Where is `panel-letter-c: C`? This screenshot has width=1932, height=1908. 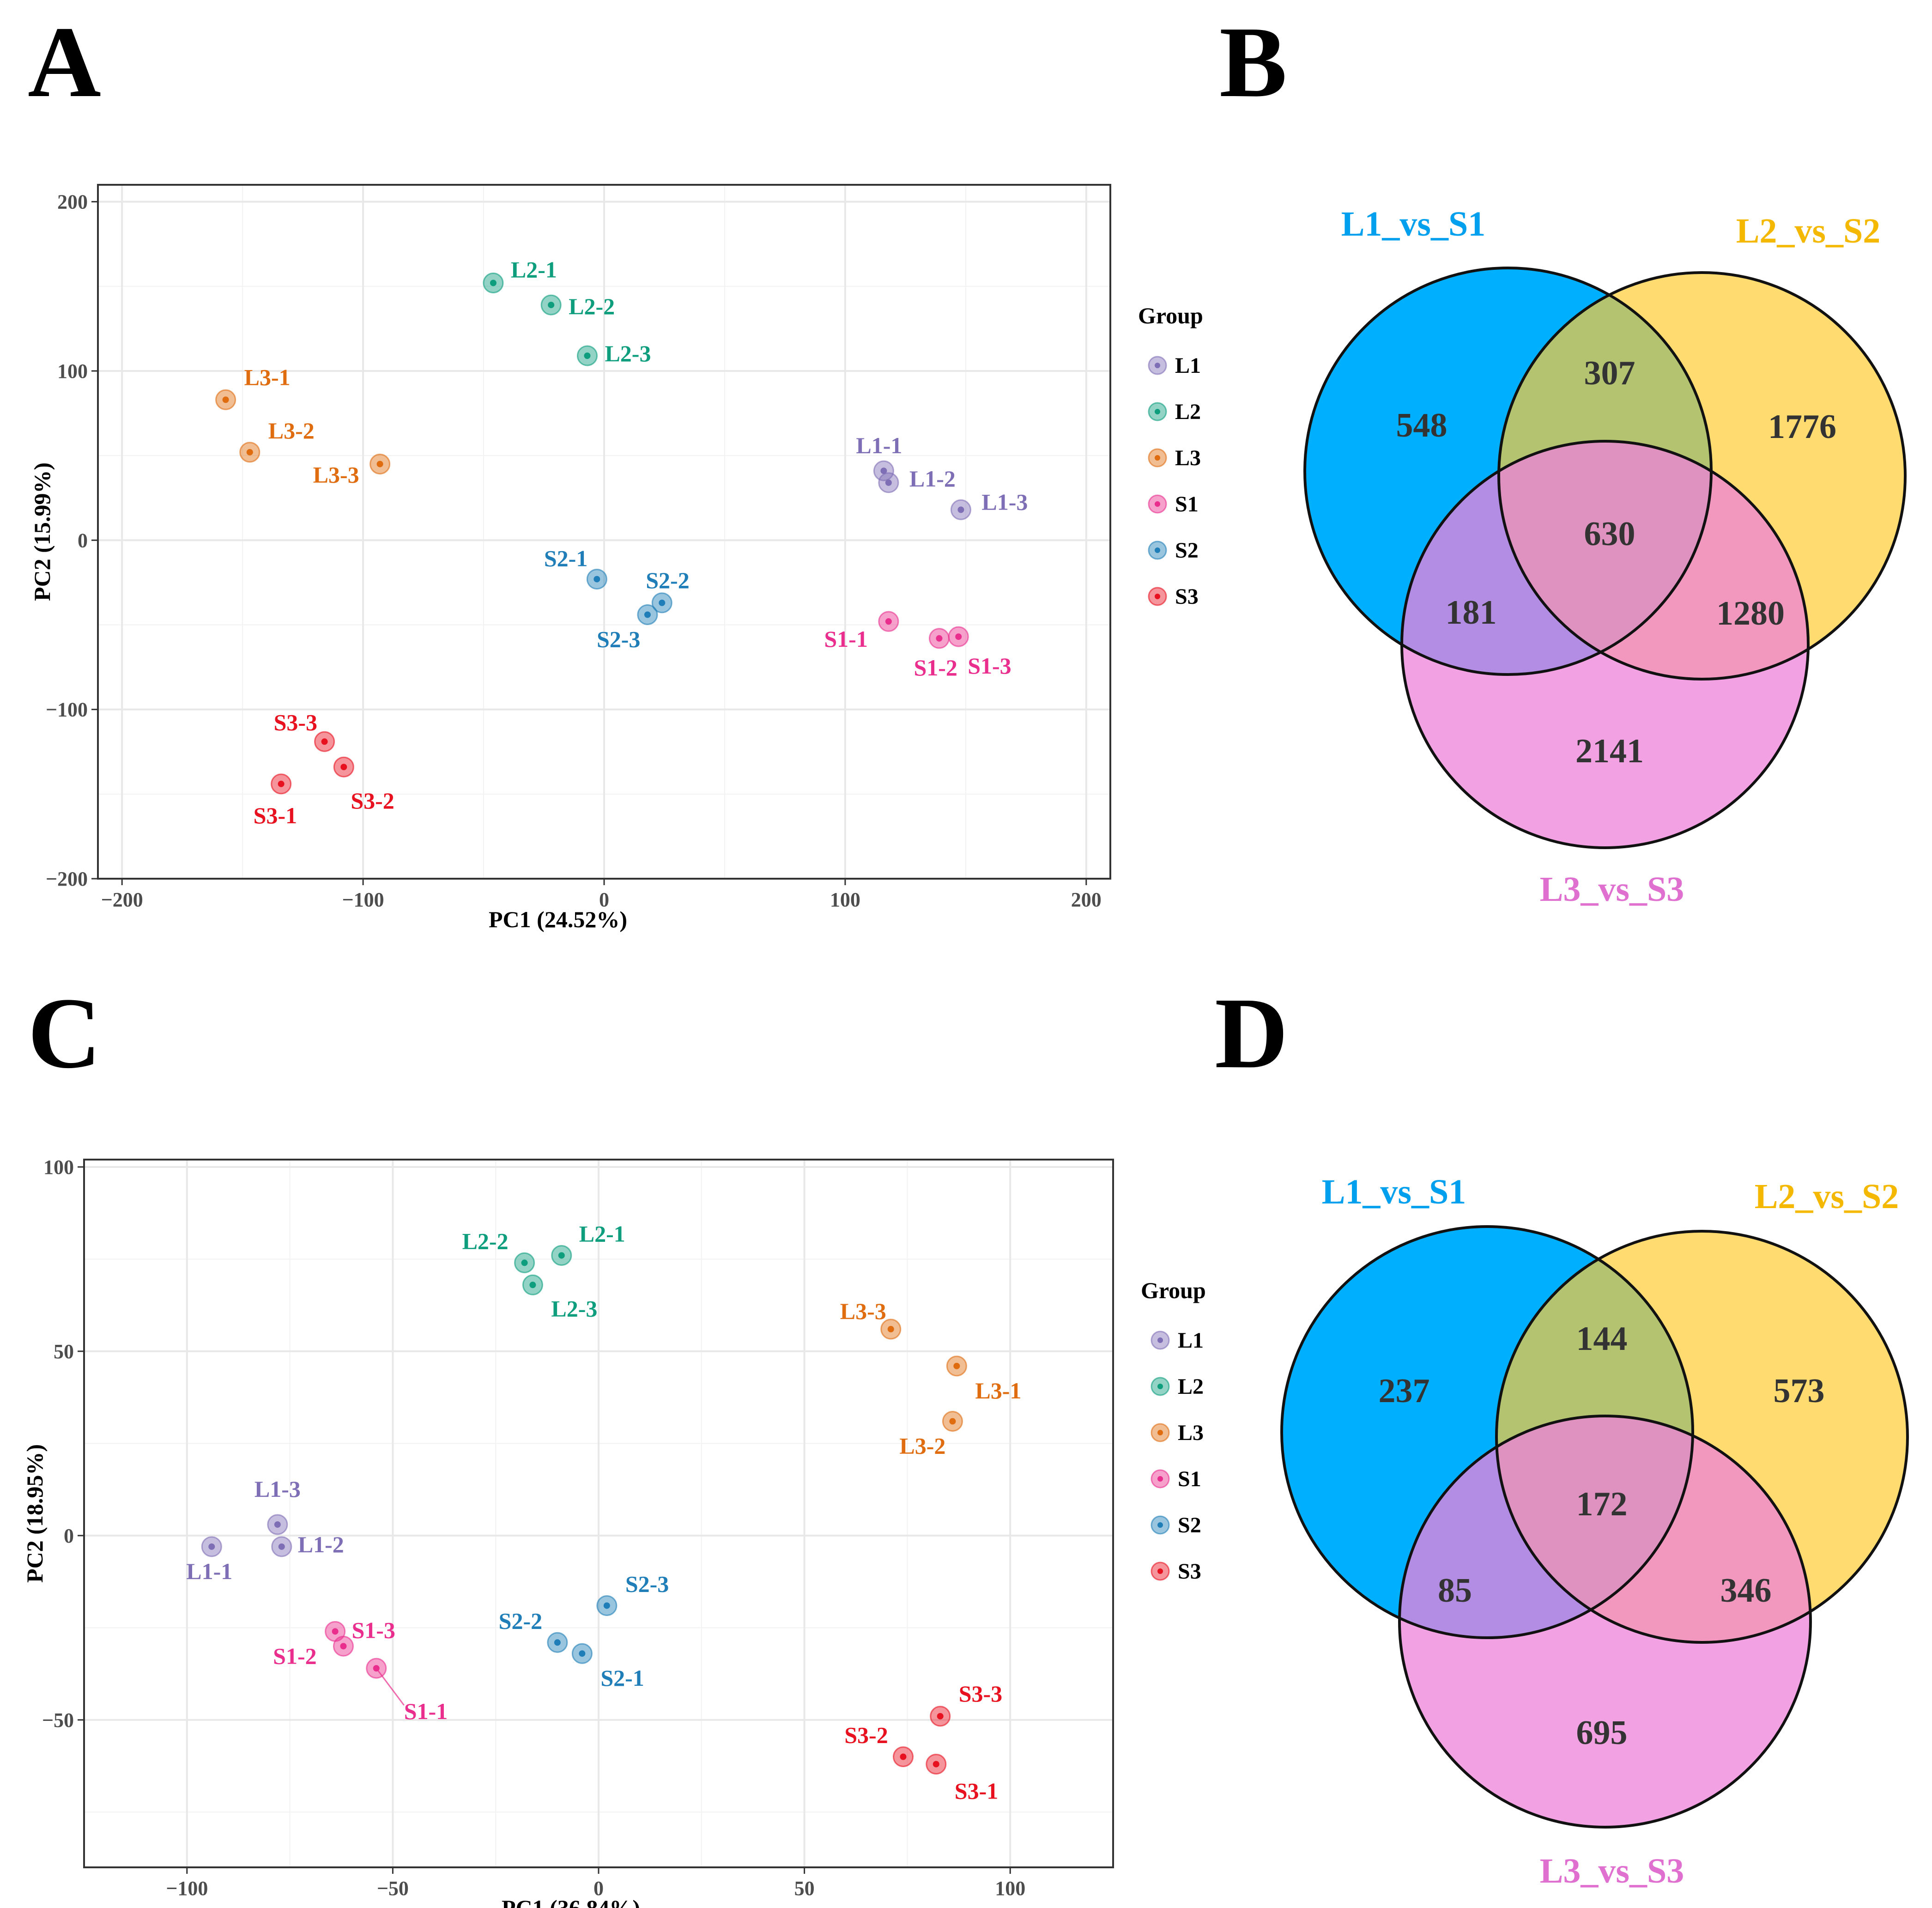 panel-letter-c: C is located at coordinates (64, 1033).